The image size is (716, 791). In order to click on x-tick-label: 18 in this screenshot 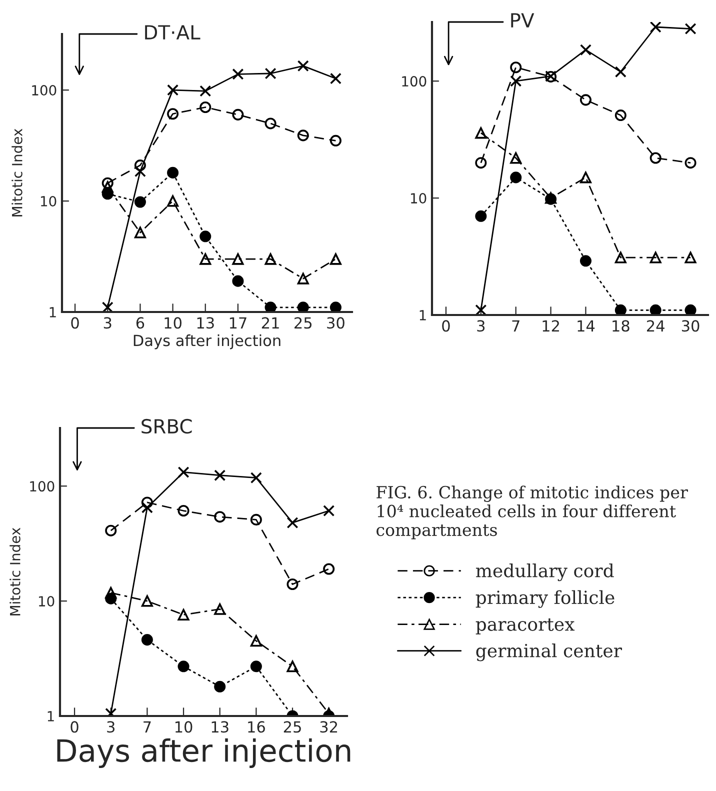, I will do `click(621, 326)`.